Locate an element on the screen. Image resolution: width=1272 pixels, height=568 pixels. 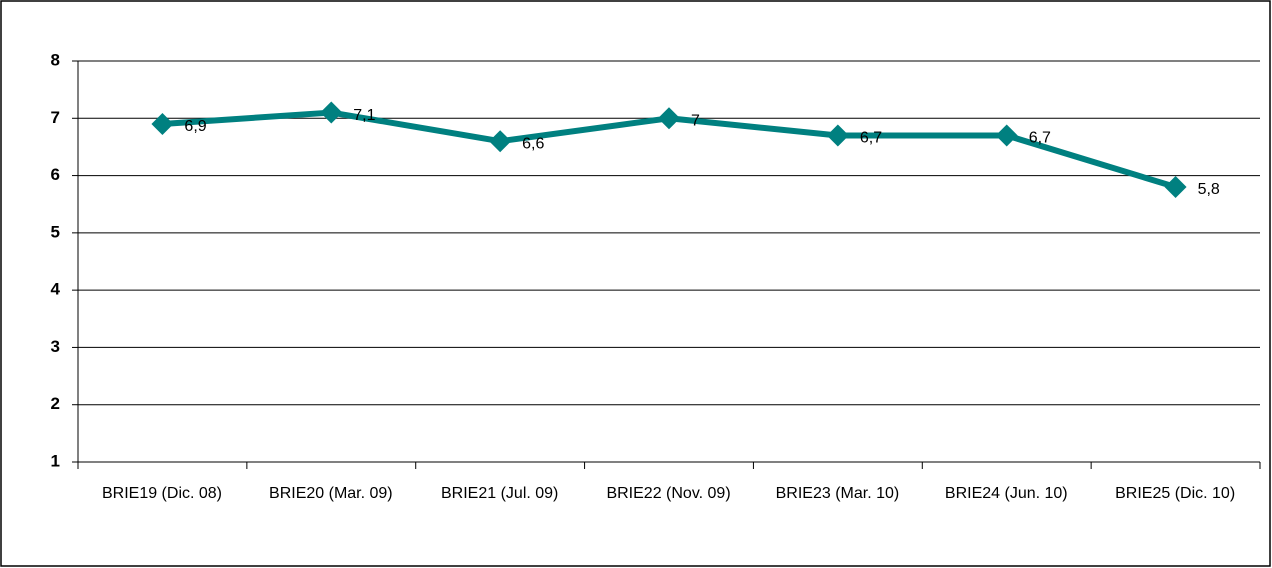
x-tick-label: BRIE19 (Dic. 08) is located at coordinates (162, 493).